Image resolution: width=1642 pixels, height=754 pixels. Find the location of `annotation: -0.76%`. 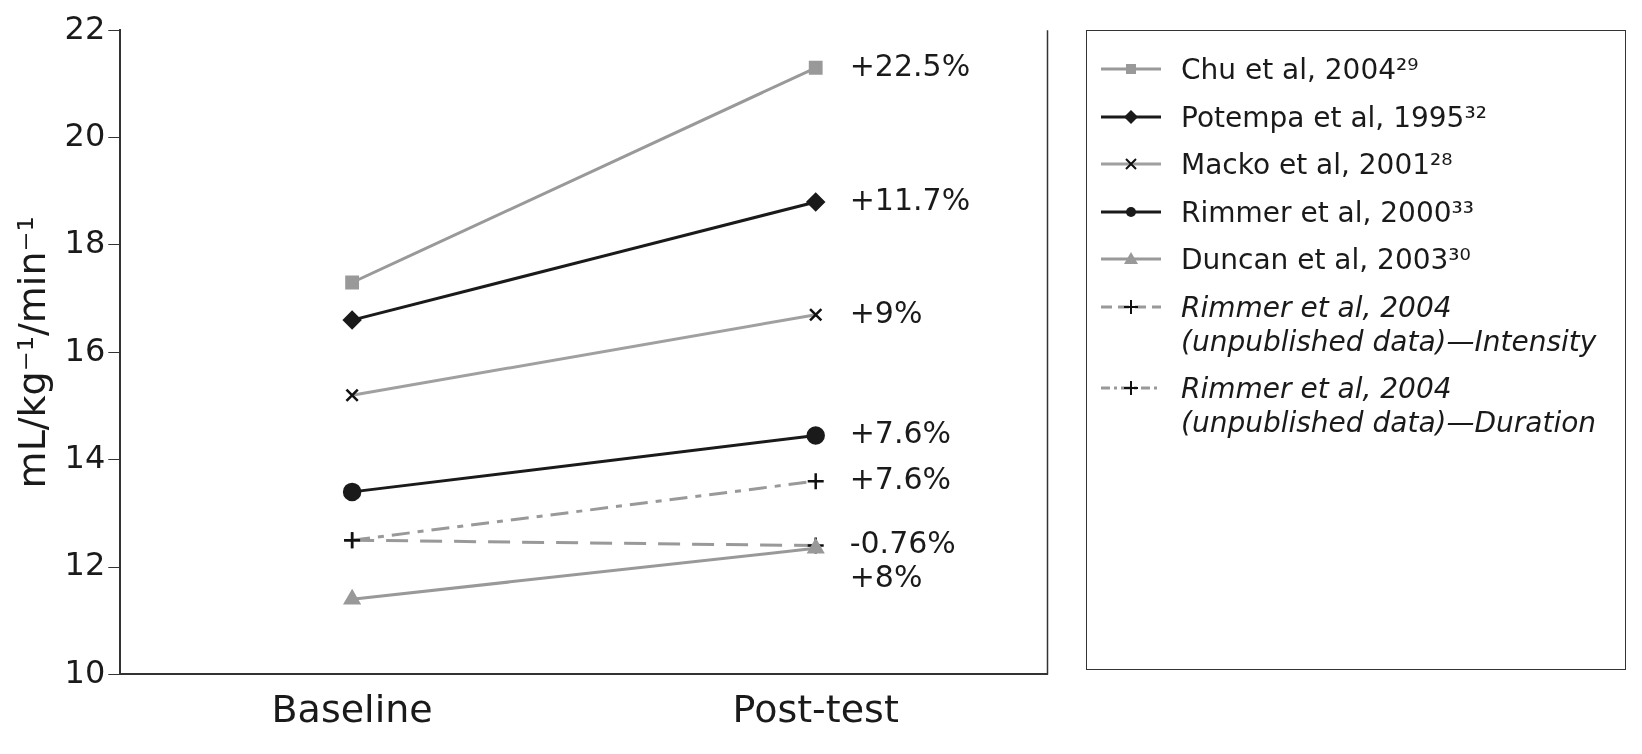

annotation: -0.76% is located at coordinates (902, 543).